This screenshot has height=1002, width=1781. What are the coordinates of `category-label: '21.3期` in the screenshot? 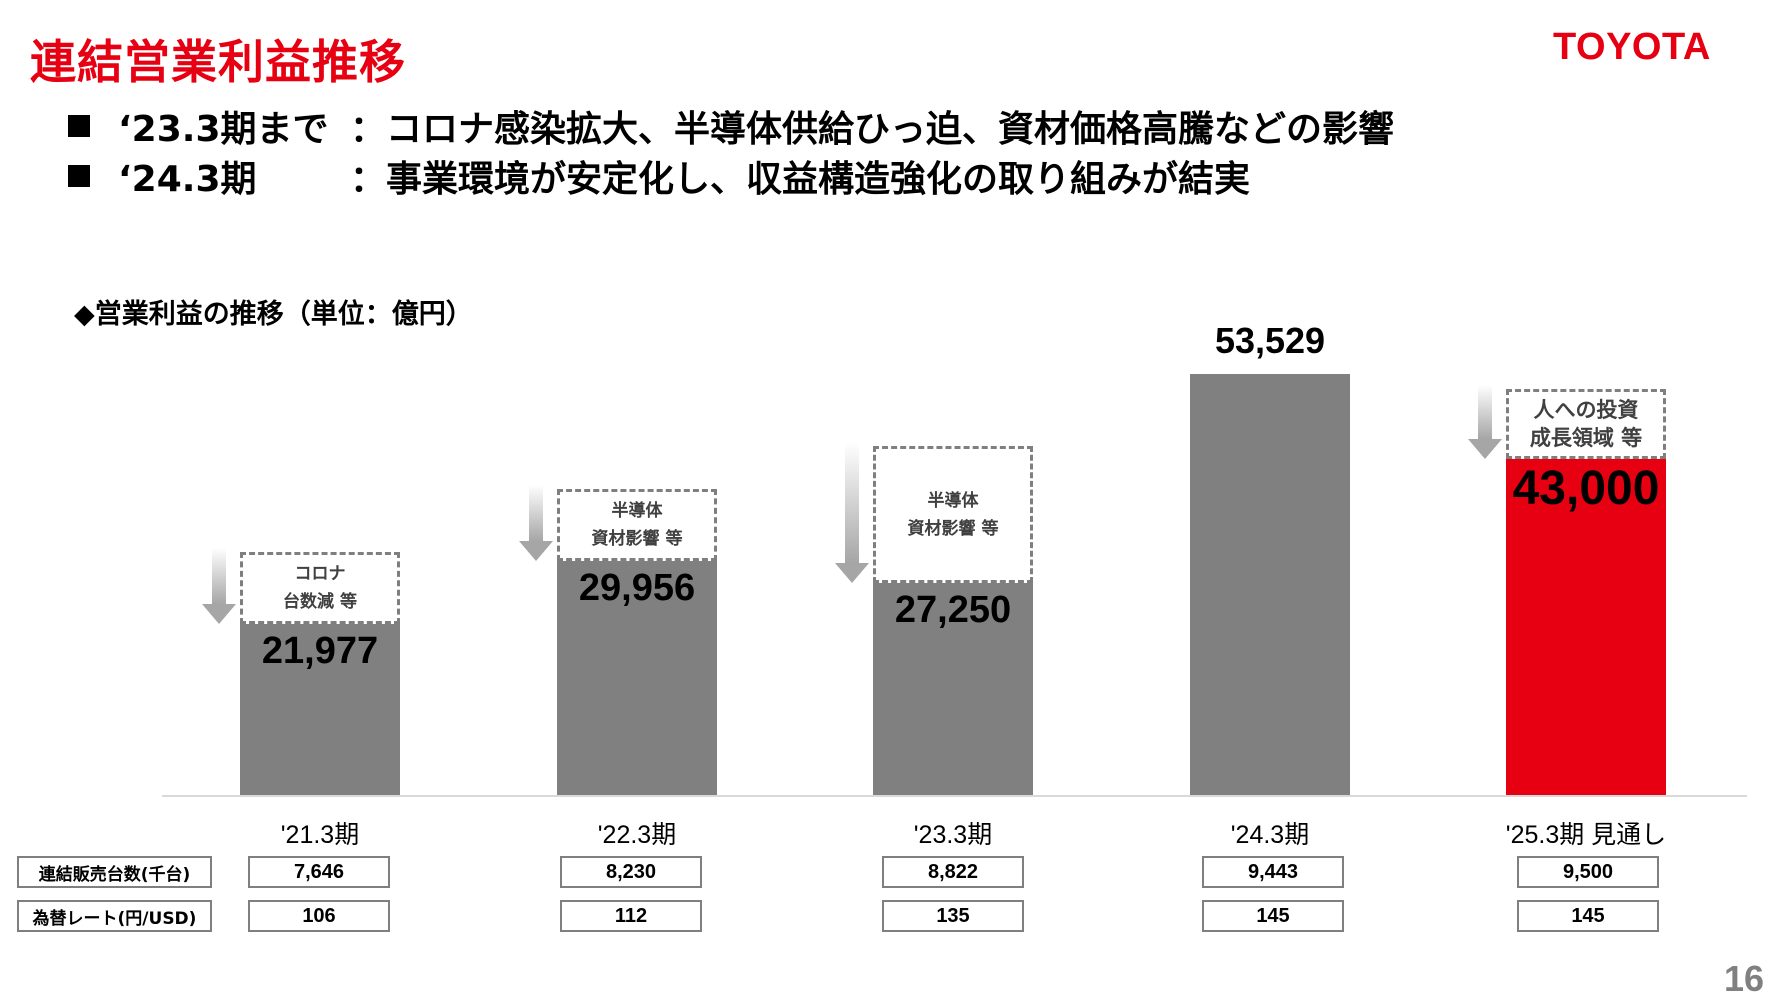 It's located at (320, 835).